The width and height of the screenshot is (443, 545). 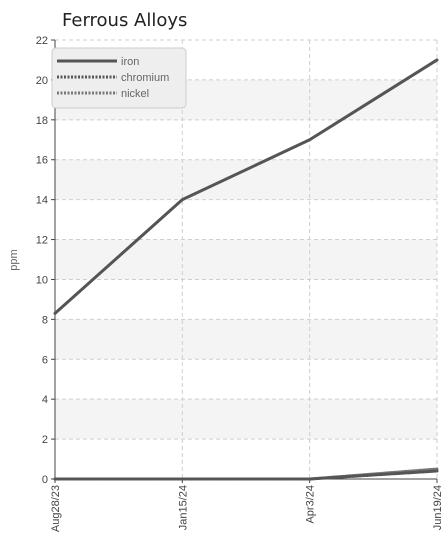 What do you see at coordinates (183, 507) in the screenshot?
I see `x-tick-label: Jan15/24` at bounding box center [183, 507].